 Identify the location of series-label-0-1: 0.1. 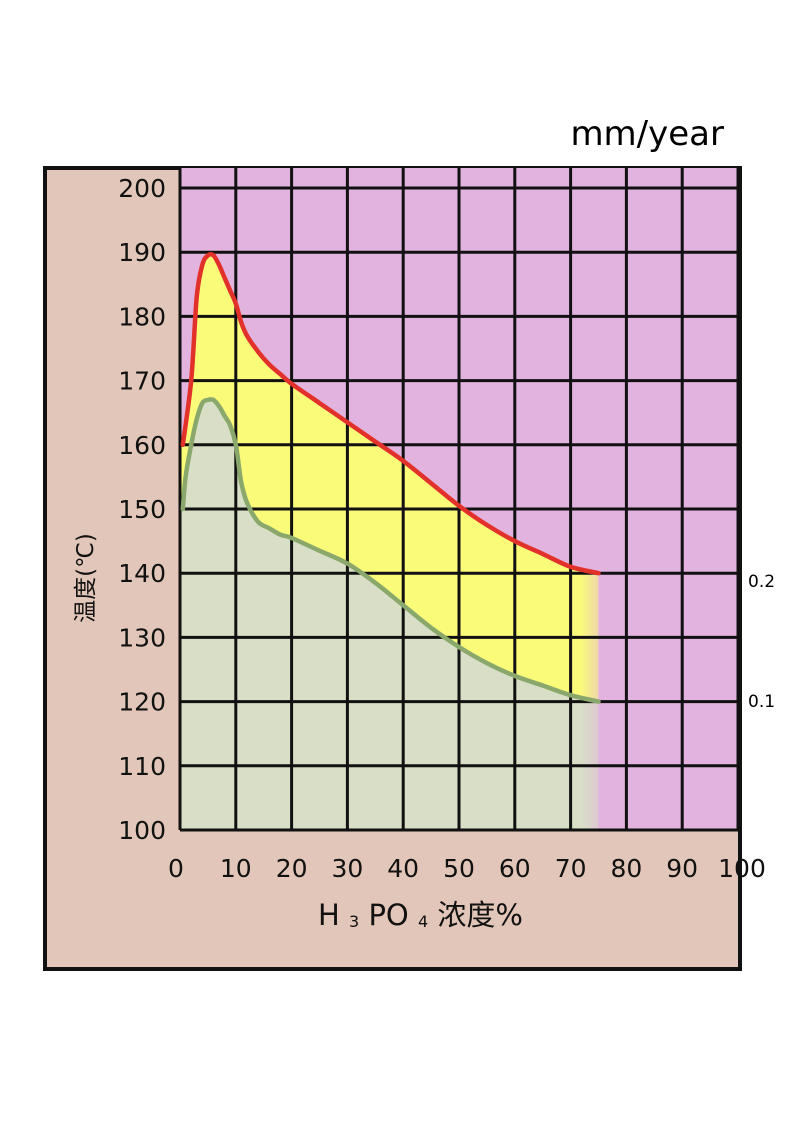
(761, 702).